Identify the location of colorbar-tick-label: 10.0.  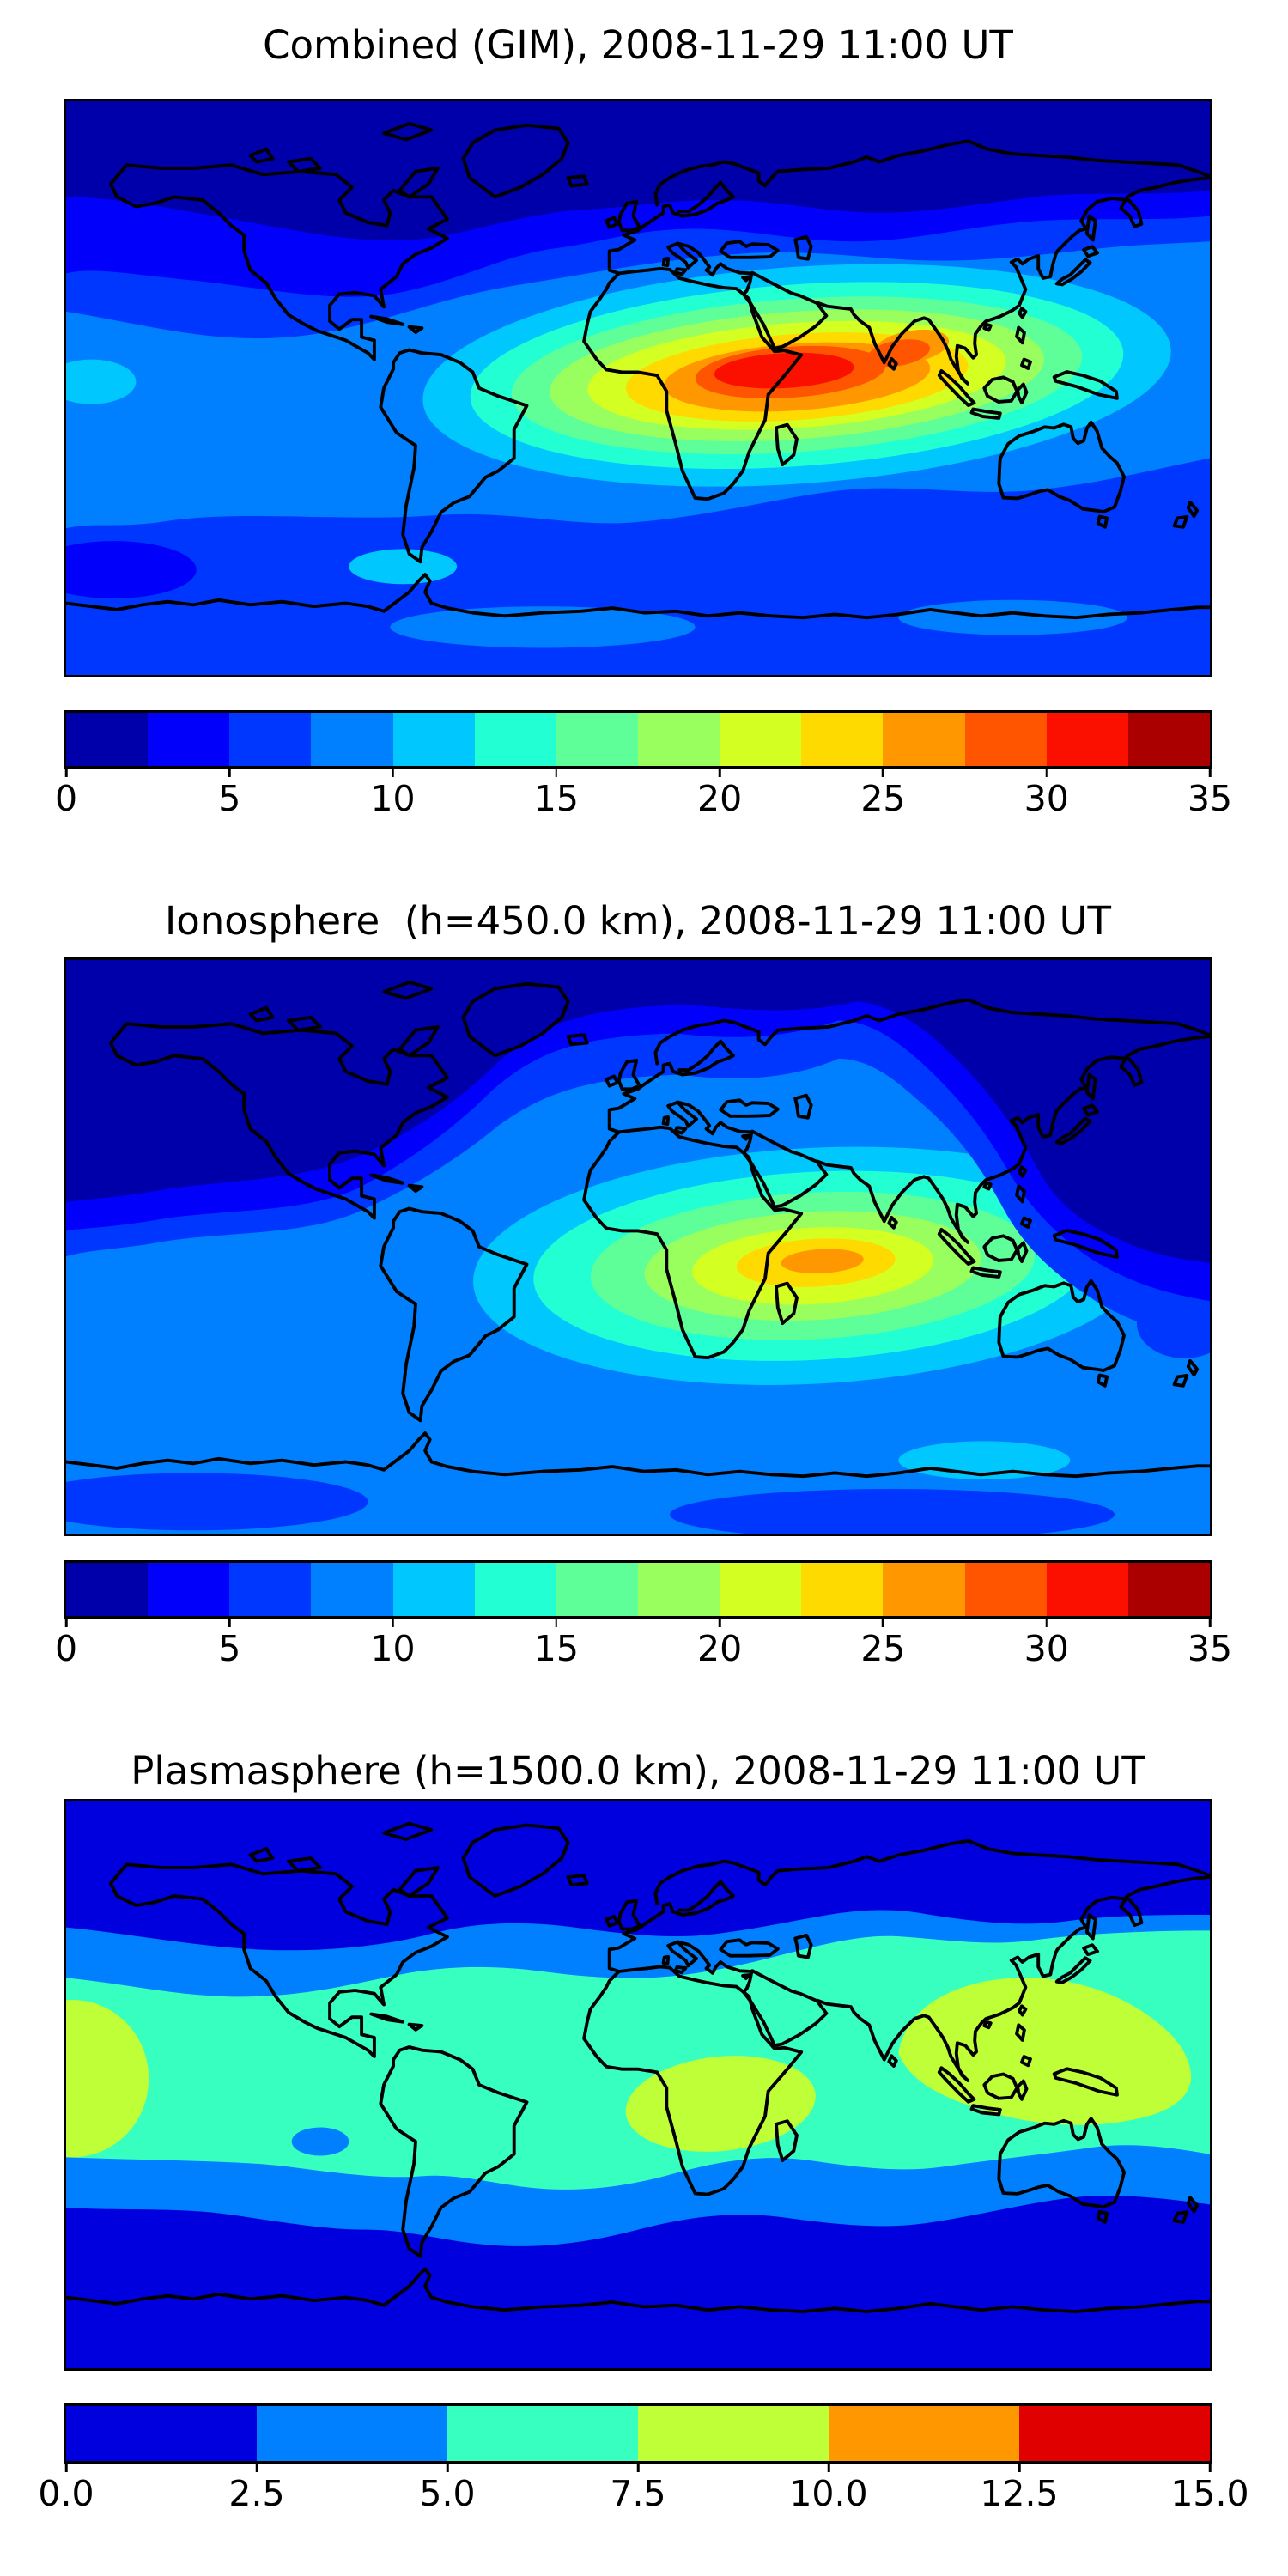
(828, 2493).